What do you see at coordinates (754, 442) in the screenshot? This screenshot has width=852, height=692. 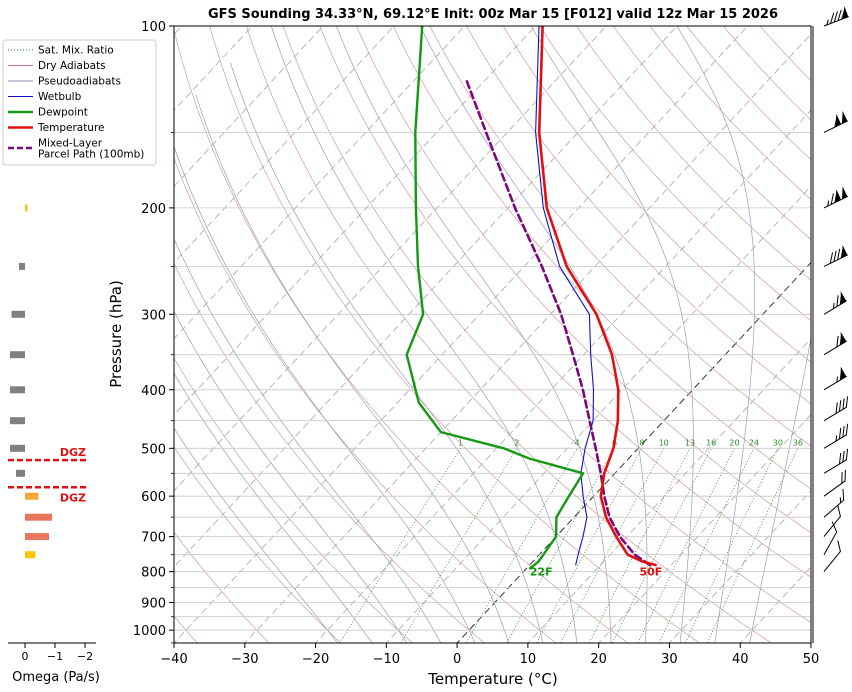 I see `mixing-ratio-label: 24` at bounding box center [754, 442].